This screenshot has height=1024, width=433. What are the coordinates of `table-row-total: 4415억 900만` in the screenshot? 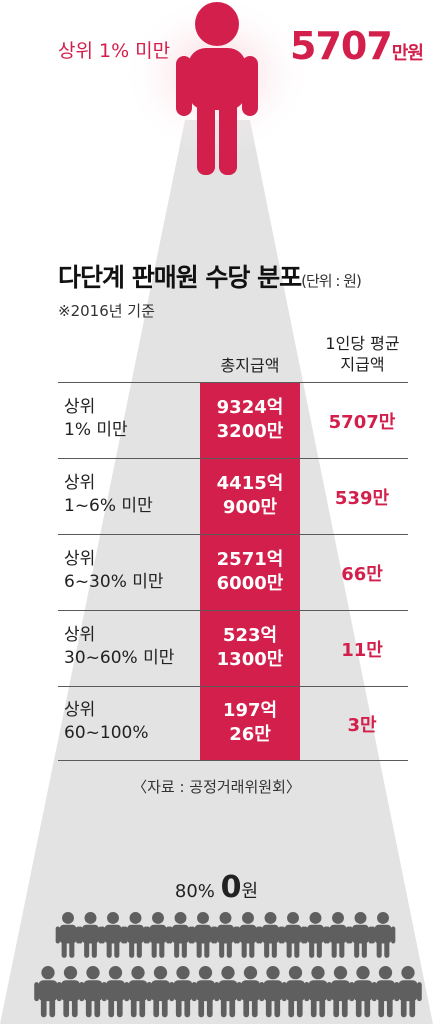 It's located at (250, 496).